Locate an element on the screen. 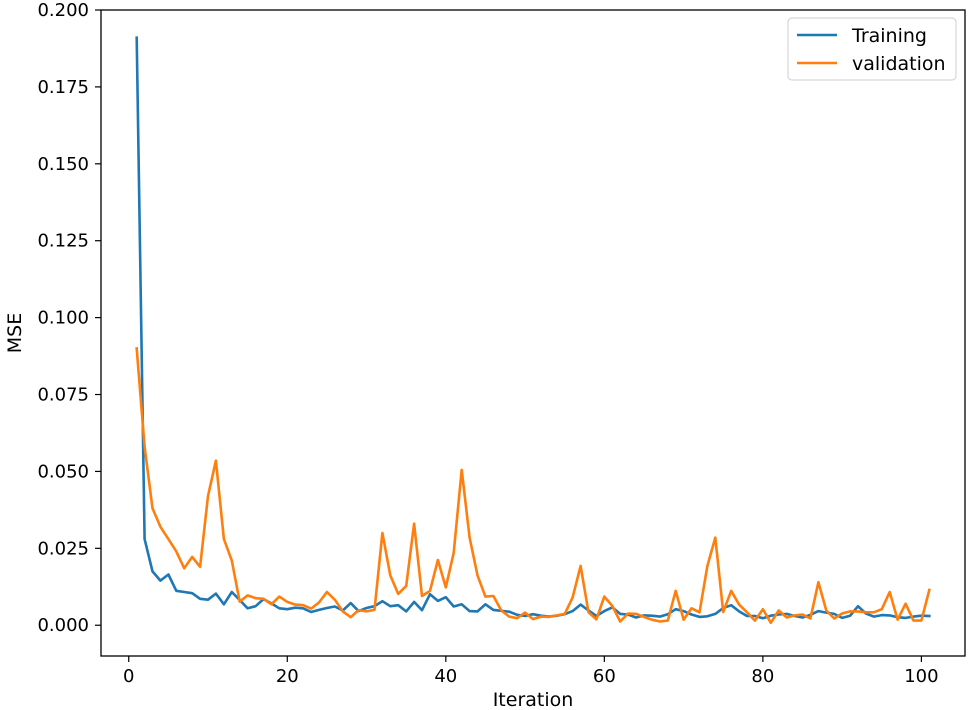  legend: Training validation is located at coordinates (872, 49).